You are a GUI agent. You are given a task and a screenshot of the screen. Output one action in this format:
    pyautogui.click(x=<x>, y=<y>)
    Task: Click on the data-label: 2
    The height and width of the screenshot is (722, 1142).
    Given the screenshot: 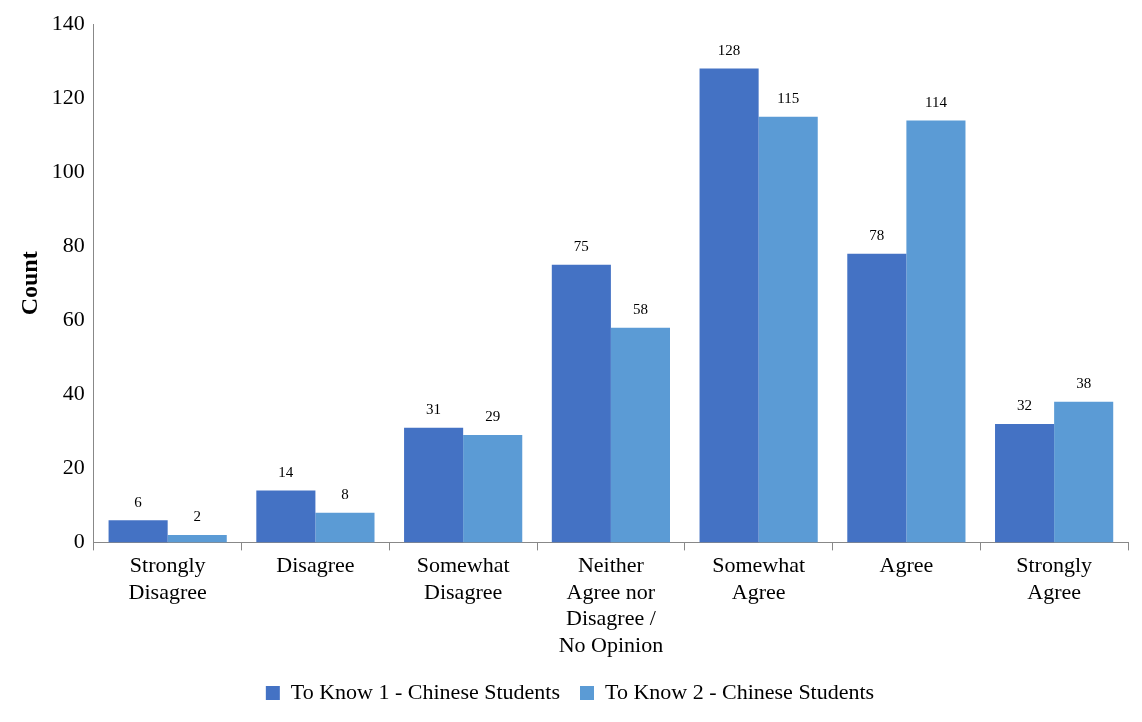 What is the action you would take?
    pyautogui.click(x=197, y=516)
    